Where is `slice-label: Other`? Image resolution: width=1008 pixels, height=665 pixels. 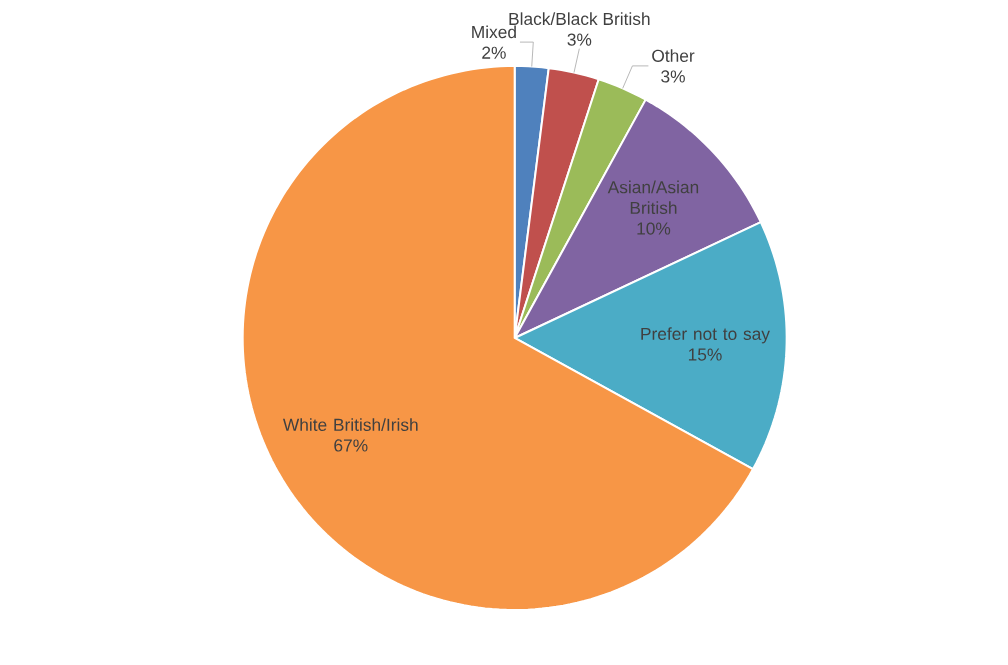
slice-label: Other is located at coordinates (673, 55).